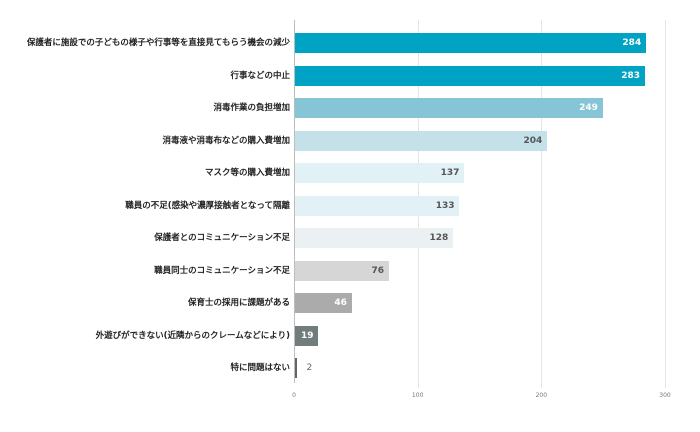  I want to click on x-tick-label: 300, so click(665, 395).